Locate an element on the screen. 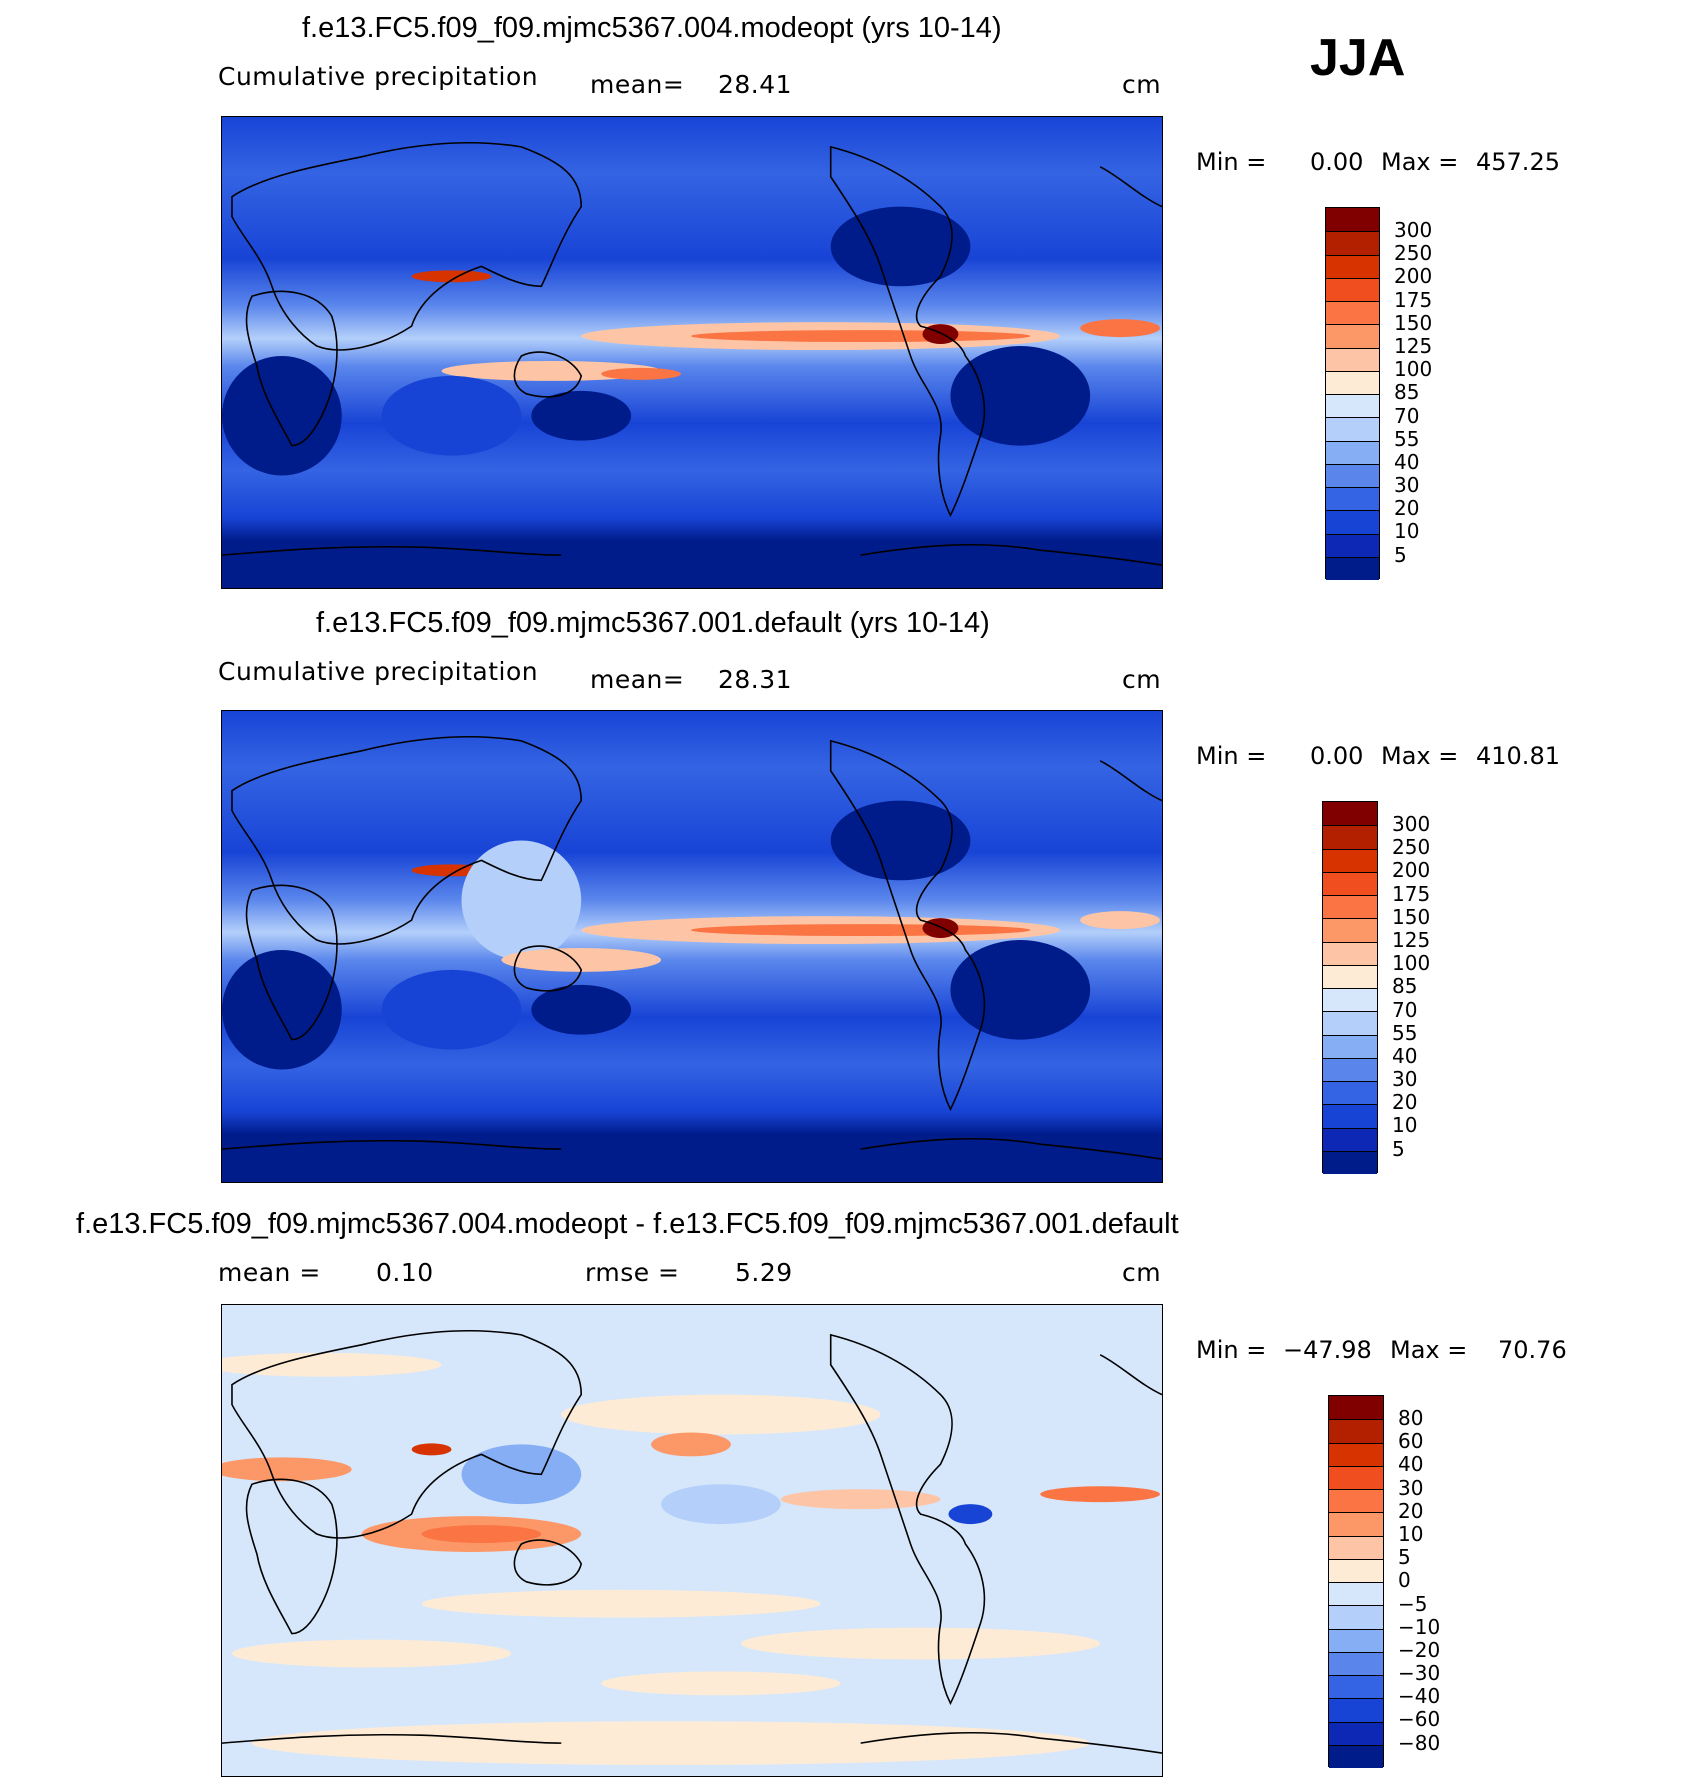  panel2-max-label: Max = is located at coordinates (1420, 756).